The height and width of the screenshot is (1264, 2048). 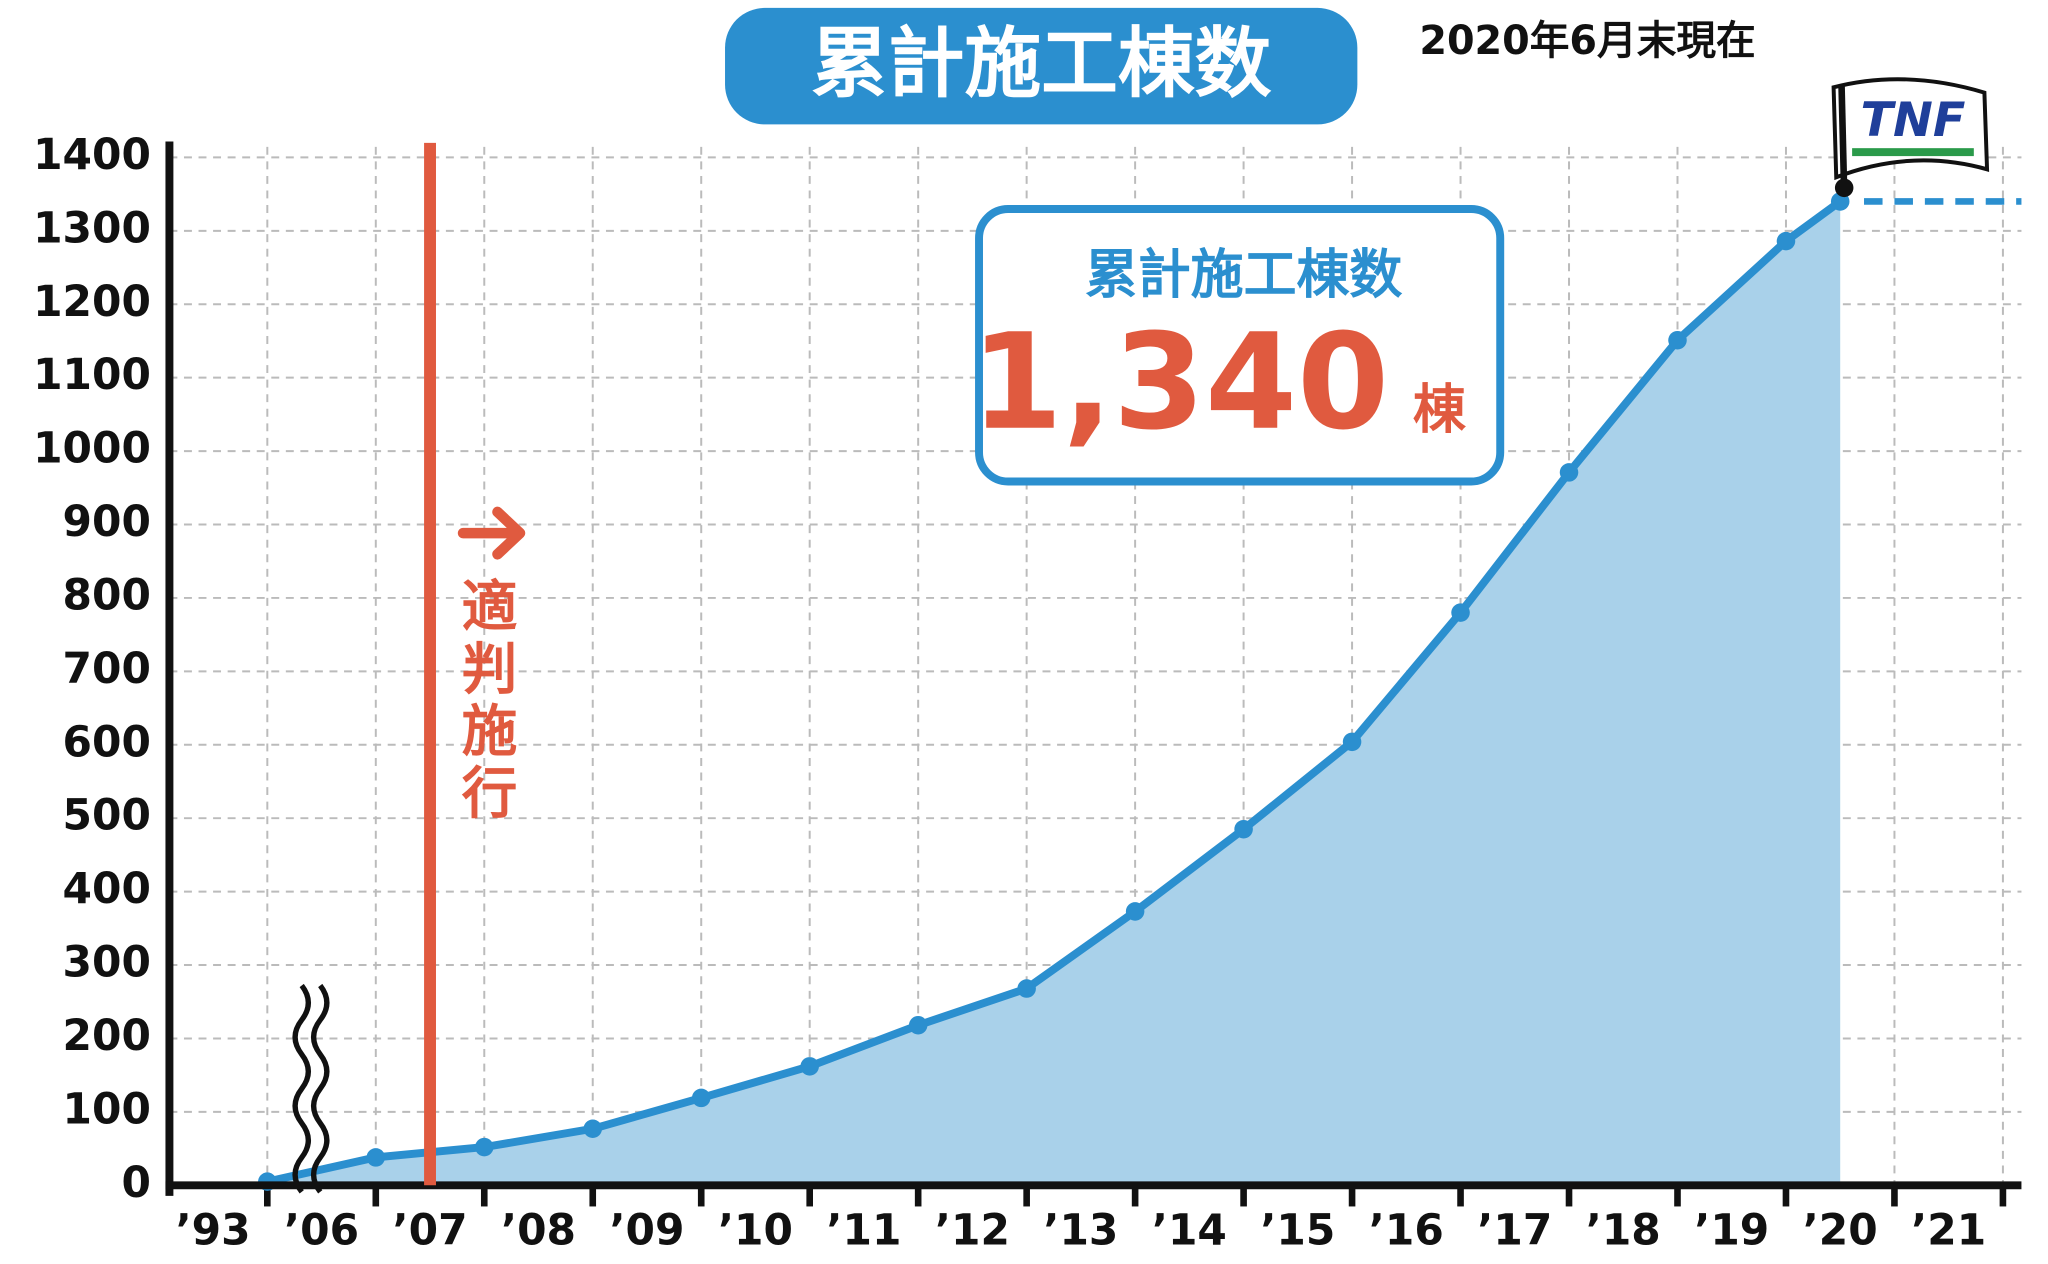 I want to click on y-tick-label: 300, so click(x=107, y=962).